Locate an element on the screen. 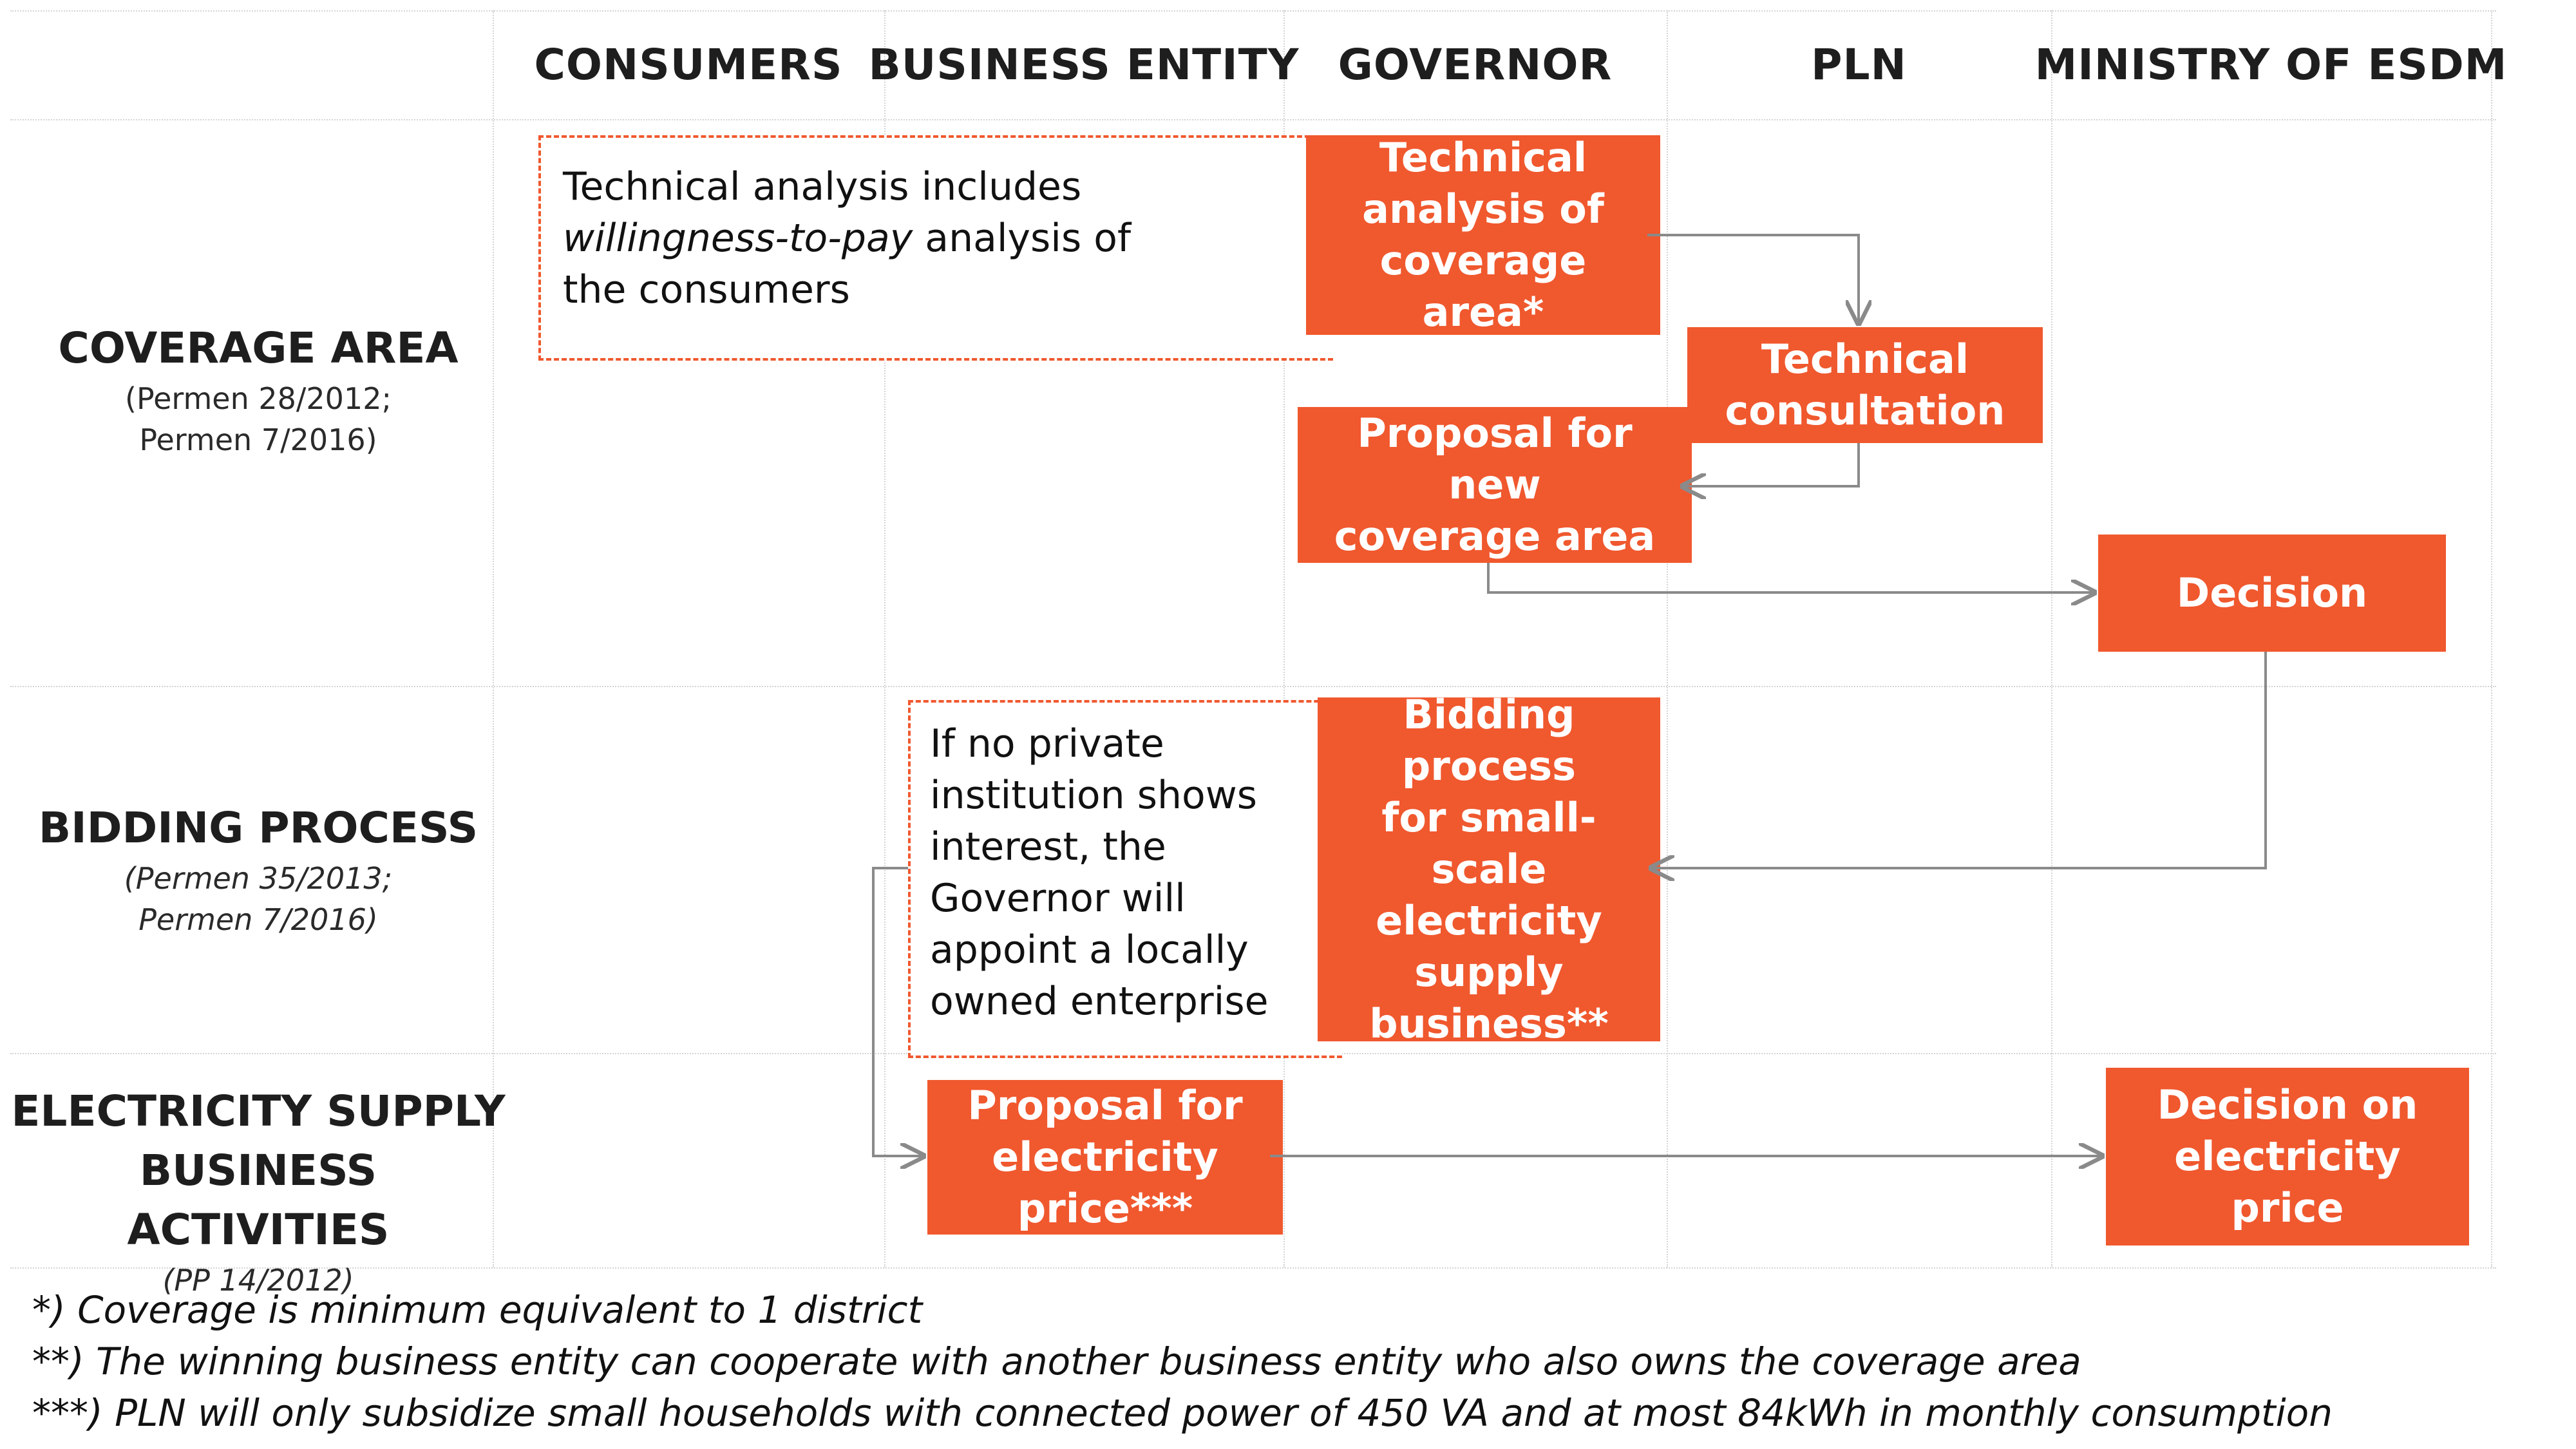 This screenshot has width=2576, height=1449. row-title-text: BUSINESS ACTIVITIES is located at coordinates (258, 1200).